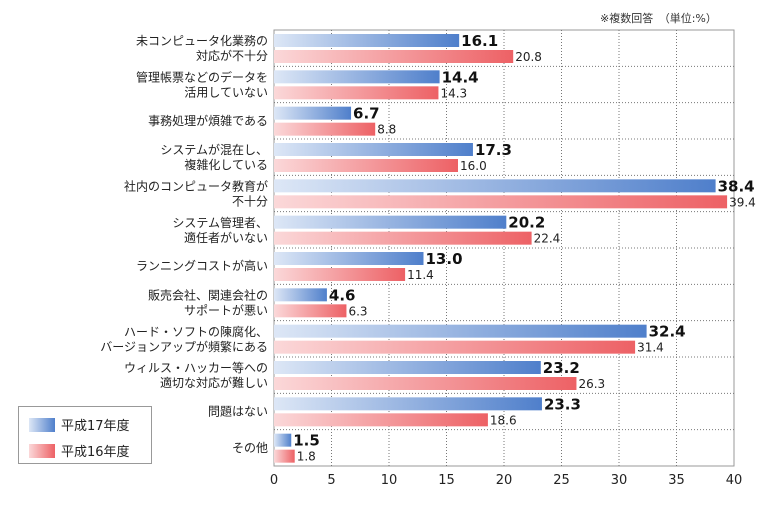 This screenshot has height=509, width=774. Describe the element at coordinates (547, 239) in the screenshot. I see `value-label-h16: 22.4` at that location.